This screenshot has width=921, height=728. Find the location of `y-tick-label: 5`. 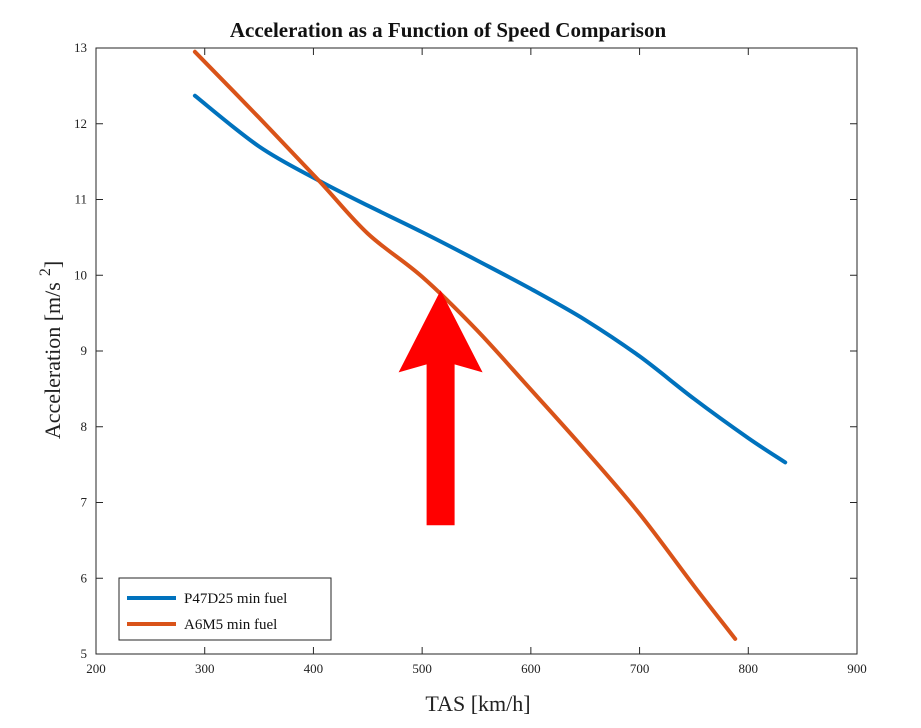

y-tick-label: 5 is located at coordinates (84, 653).